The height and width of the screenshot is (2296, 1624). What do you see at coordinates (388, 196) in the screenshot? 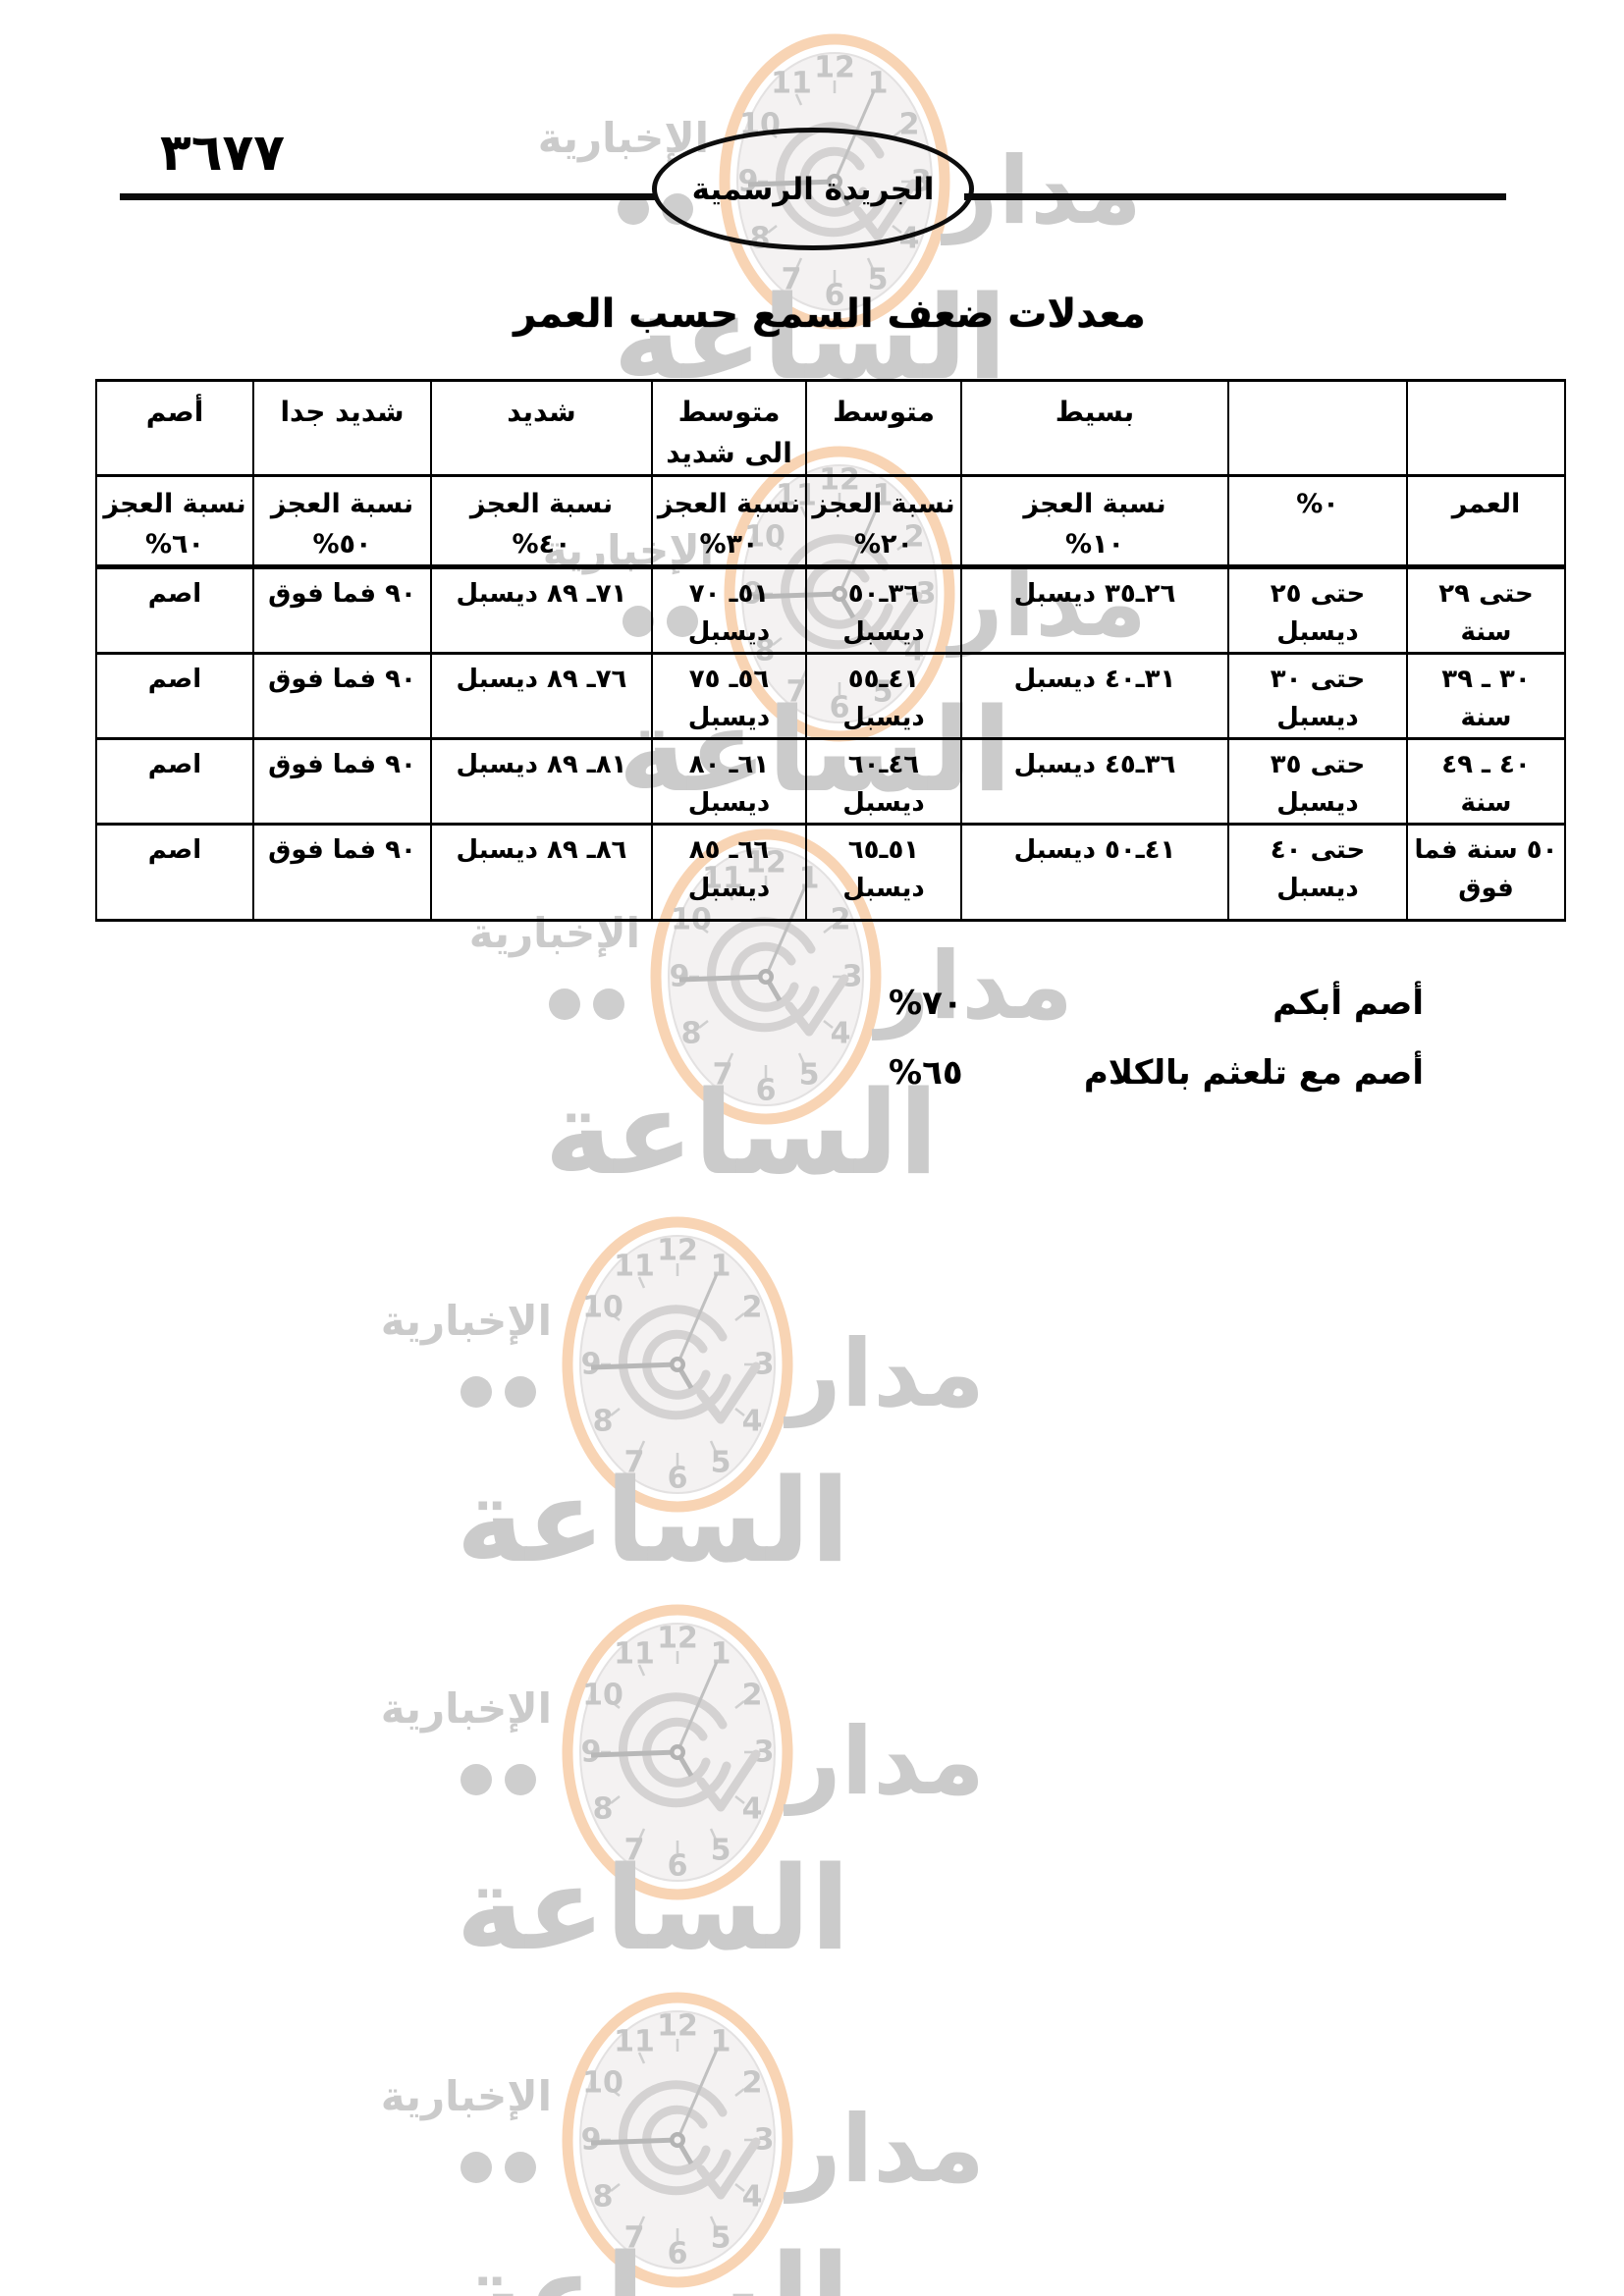
I see `header-rule-left` at bounding box center [388, 196].